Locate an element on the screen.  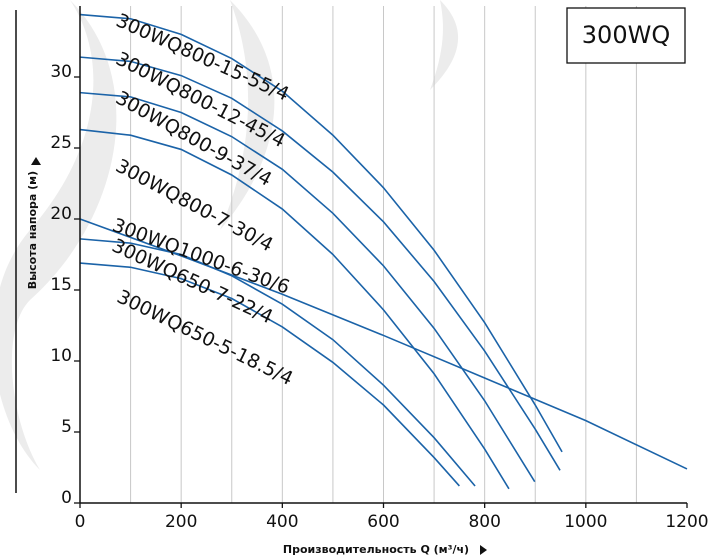
chart-title: 300WQ is located at coordinates (626, 35).